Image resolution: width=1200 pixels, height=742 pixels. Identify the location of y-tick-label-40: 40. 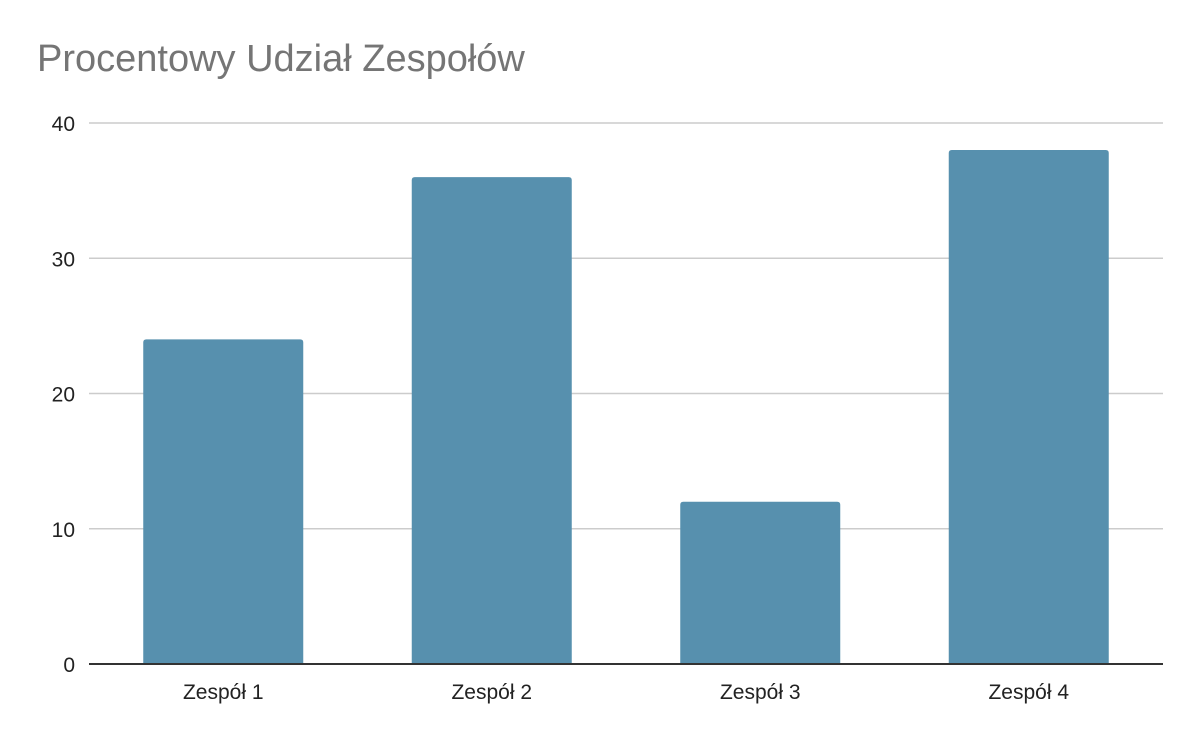
(63, 124).